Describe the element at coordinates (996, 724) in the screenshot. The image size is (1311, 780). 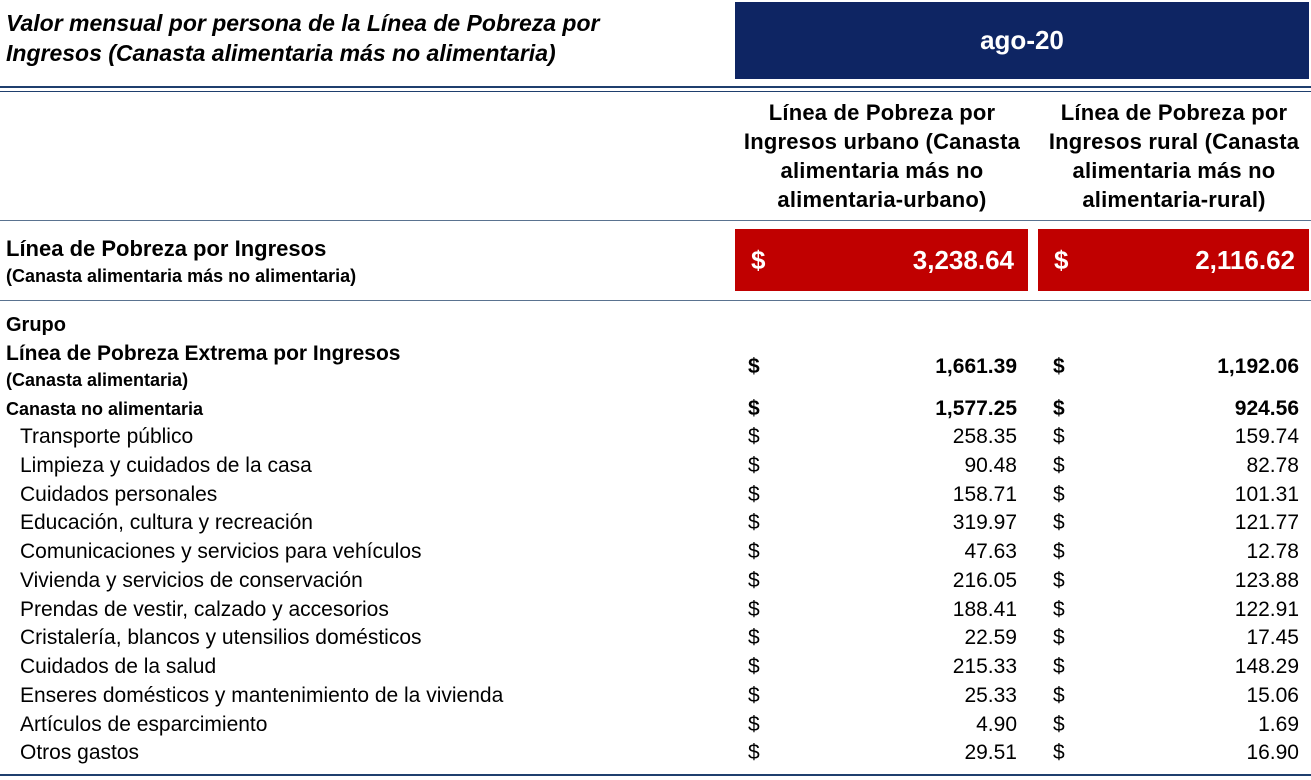
I see `urban-value: 4.90` at that location.